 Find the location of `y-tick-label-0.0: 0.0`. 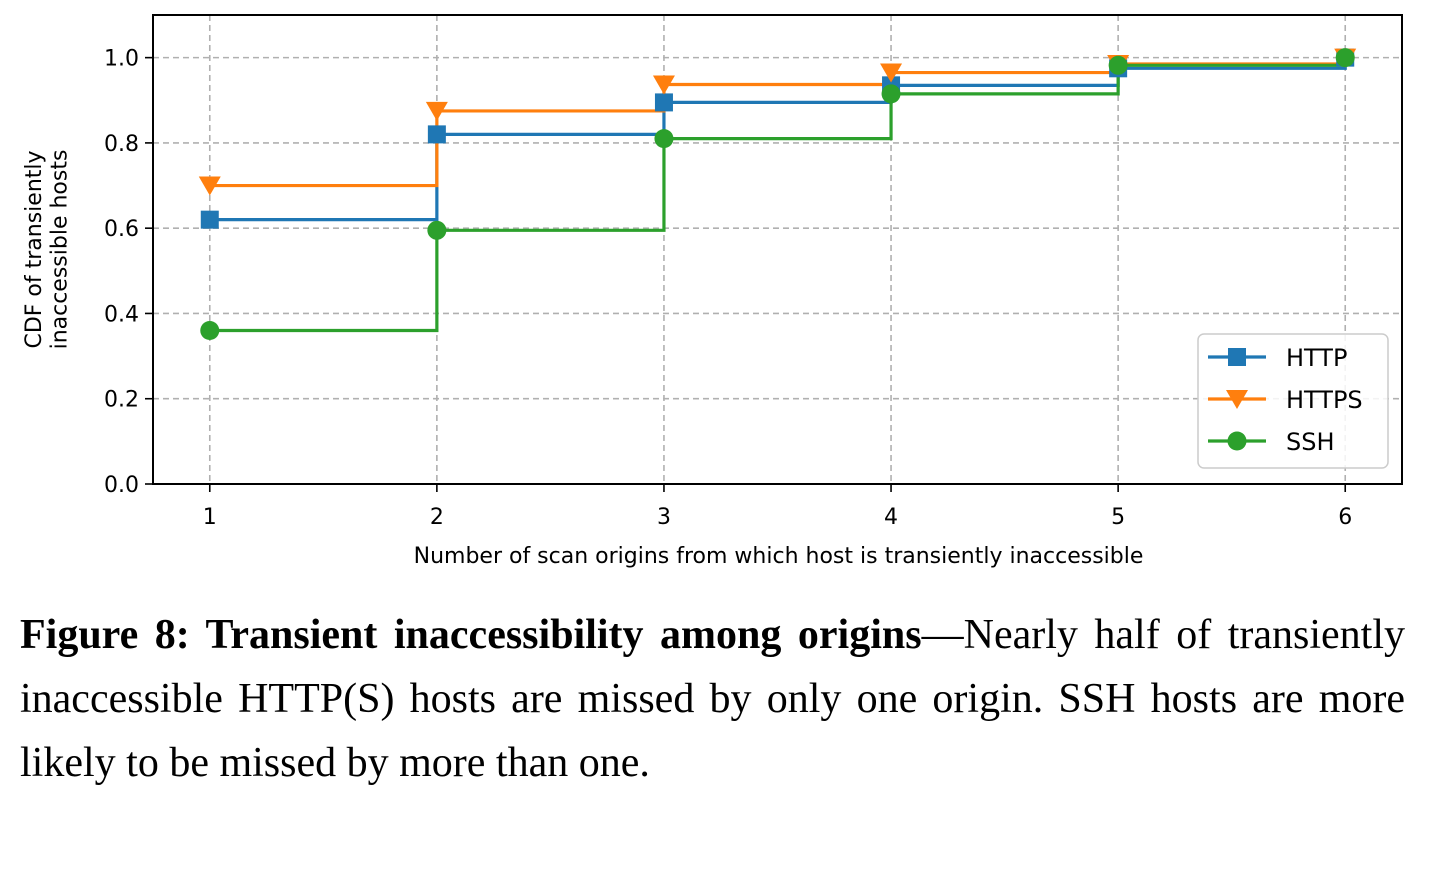

y-tick-label-0.0: 0.0 is located at coordinates (121, 485).